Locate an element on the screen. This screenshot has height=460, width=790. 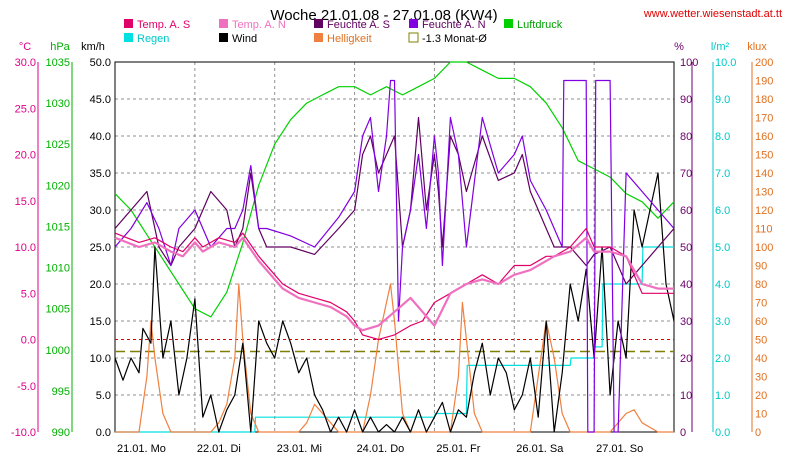
tick-label-temp: 30.0 is located at coordinates (25, 63).